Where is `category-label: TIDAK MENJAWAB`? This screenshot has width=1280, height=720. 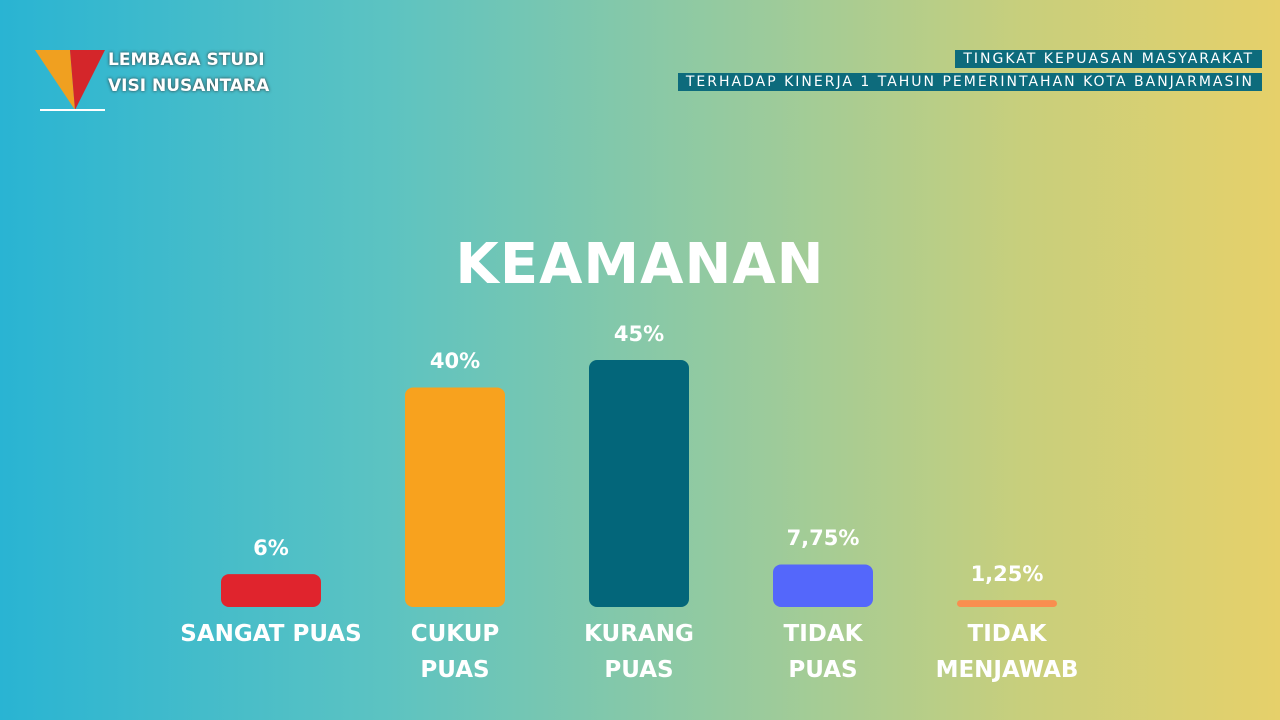 category-label: TIDAK MENJAWAB is located at coordinates (1007, 652).